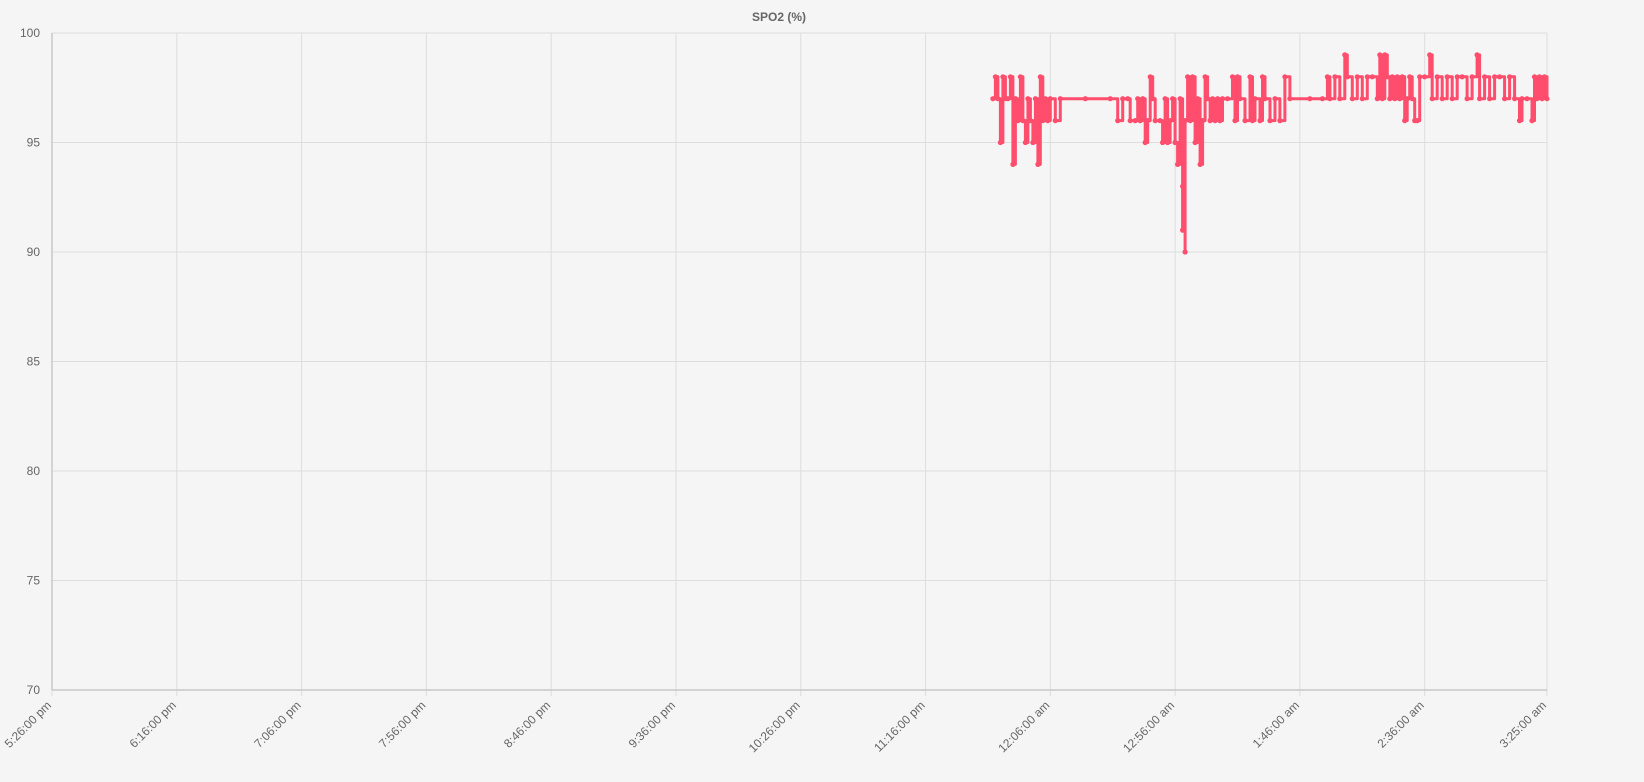 This screenshot has width=1644, height=782. Describe the element at coordinates (774, 726) in the screenshot. I see `x-tick-label: 10:26:00 pm` at that location.